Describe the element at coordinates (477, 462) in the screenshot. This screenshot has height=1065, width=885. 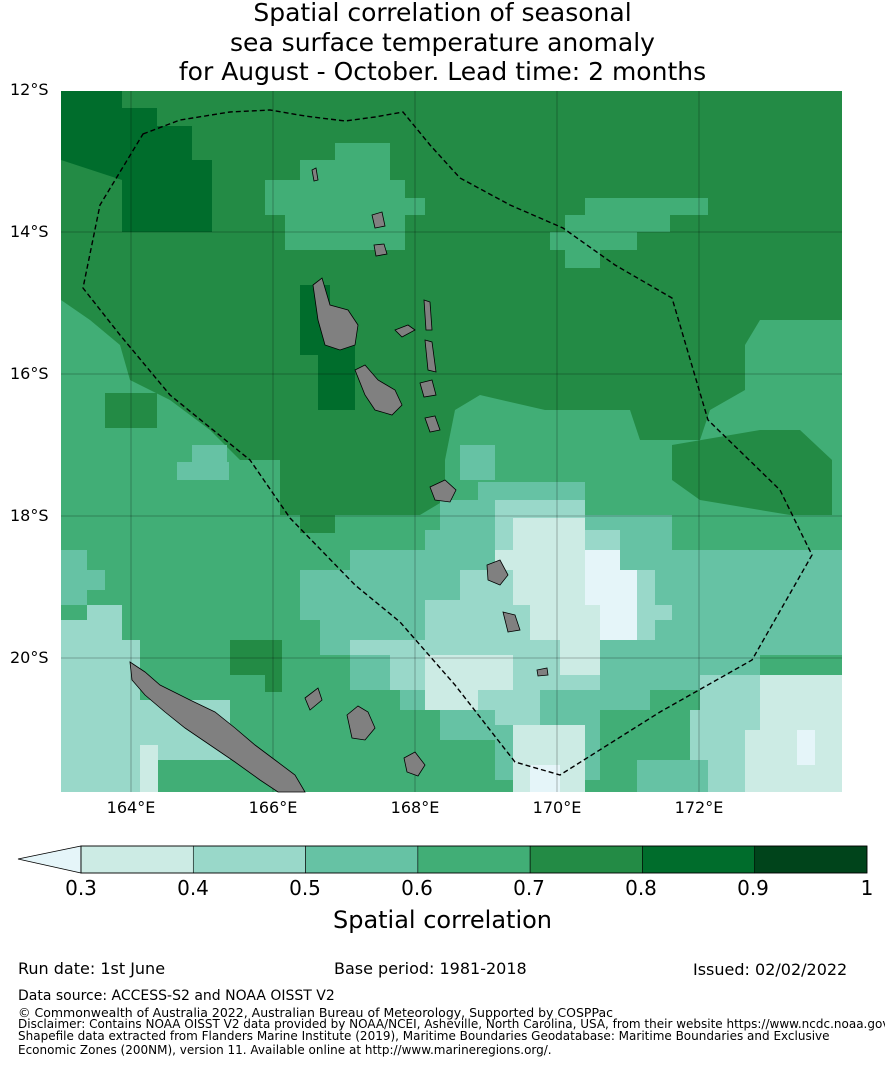
I see `corr-cell-0.5-c` at that location.